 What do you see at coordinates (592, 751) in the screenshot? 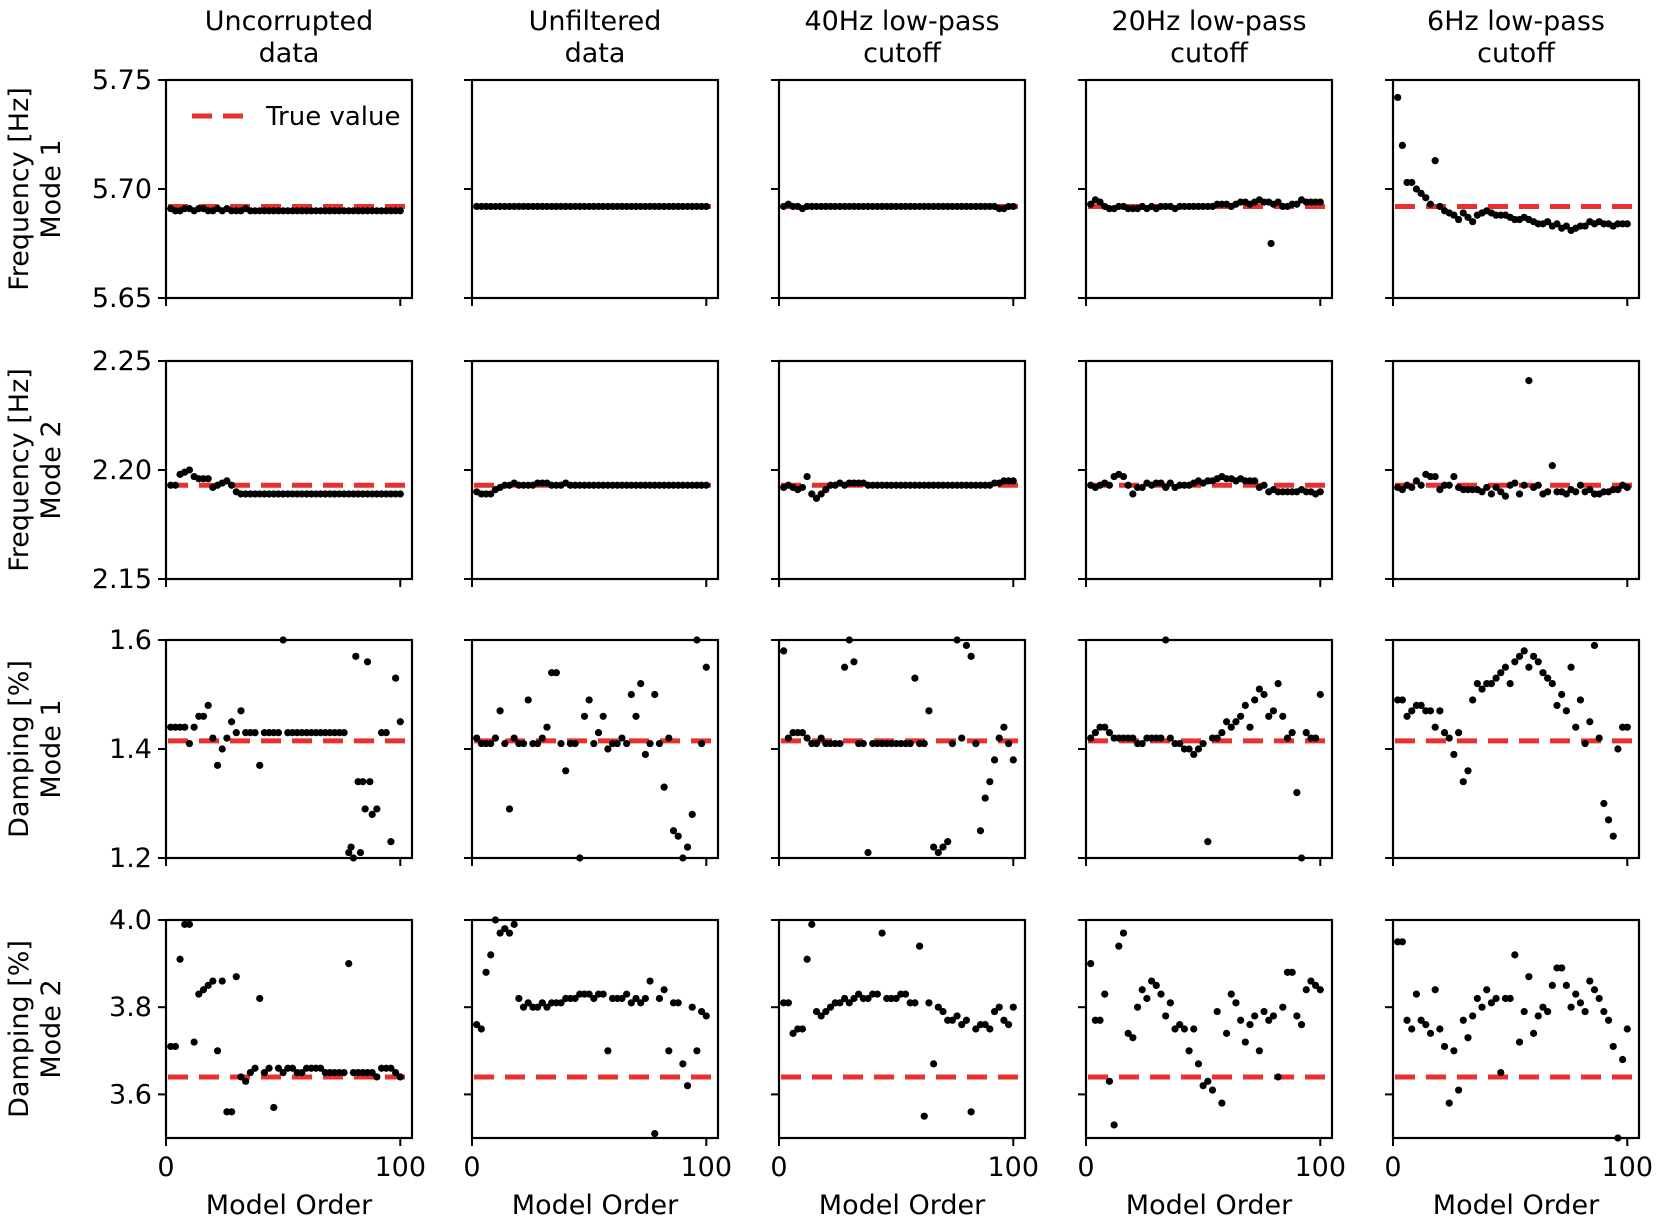
I see `panel-r3-c2` at bounding box center [592, 751].